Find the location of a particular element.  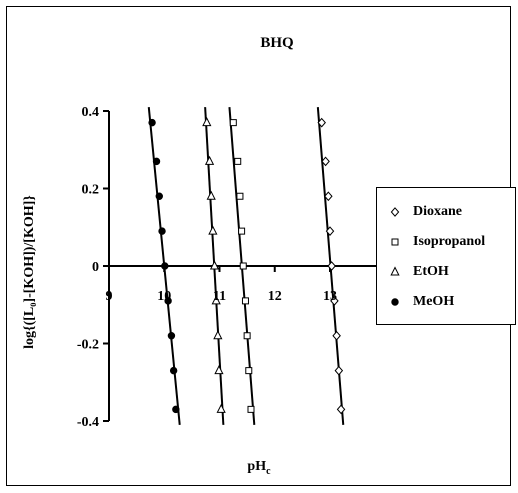

legend-item-isopropanol: Isopropanol is located at coordinates (436, 242).